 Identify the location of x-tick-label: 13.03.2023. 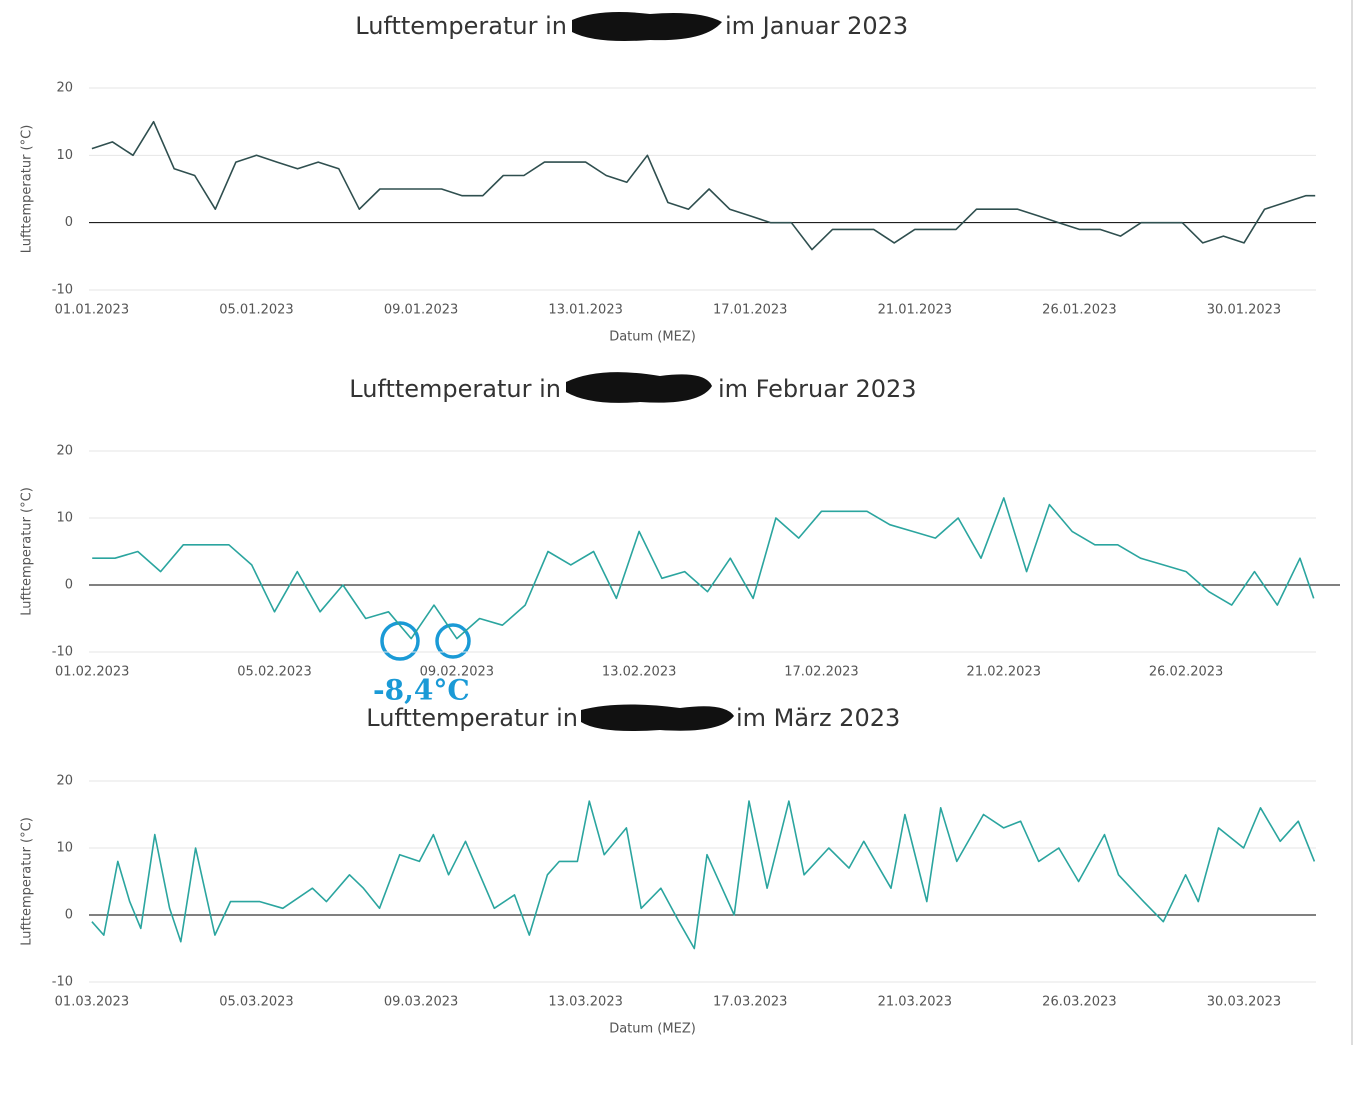
(585, 1002).